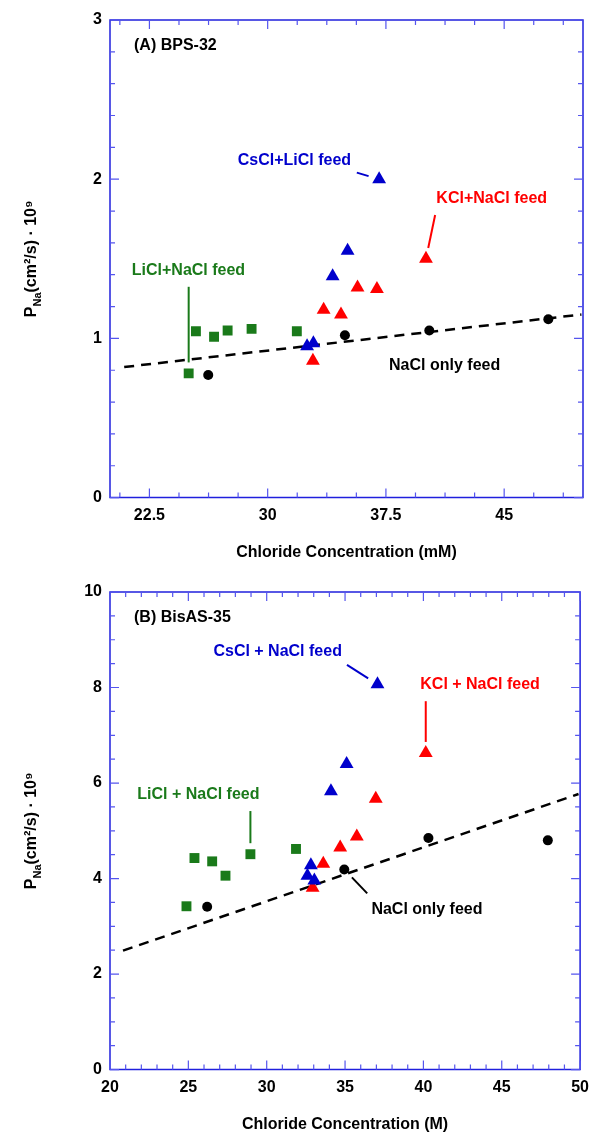 The image size is (597, 1145). I want to click on text: LiCl+NaCl feed, so click(188, 269).